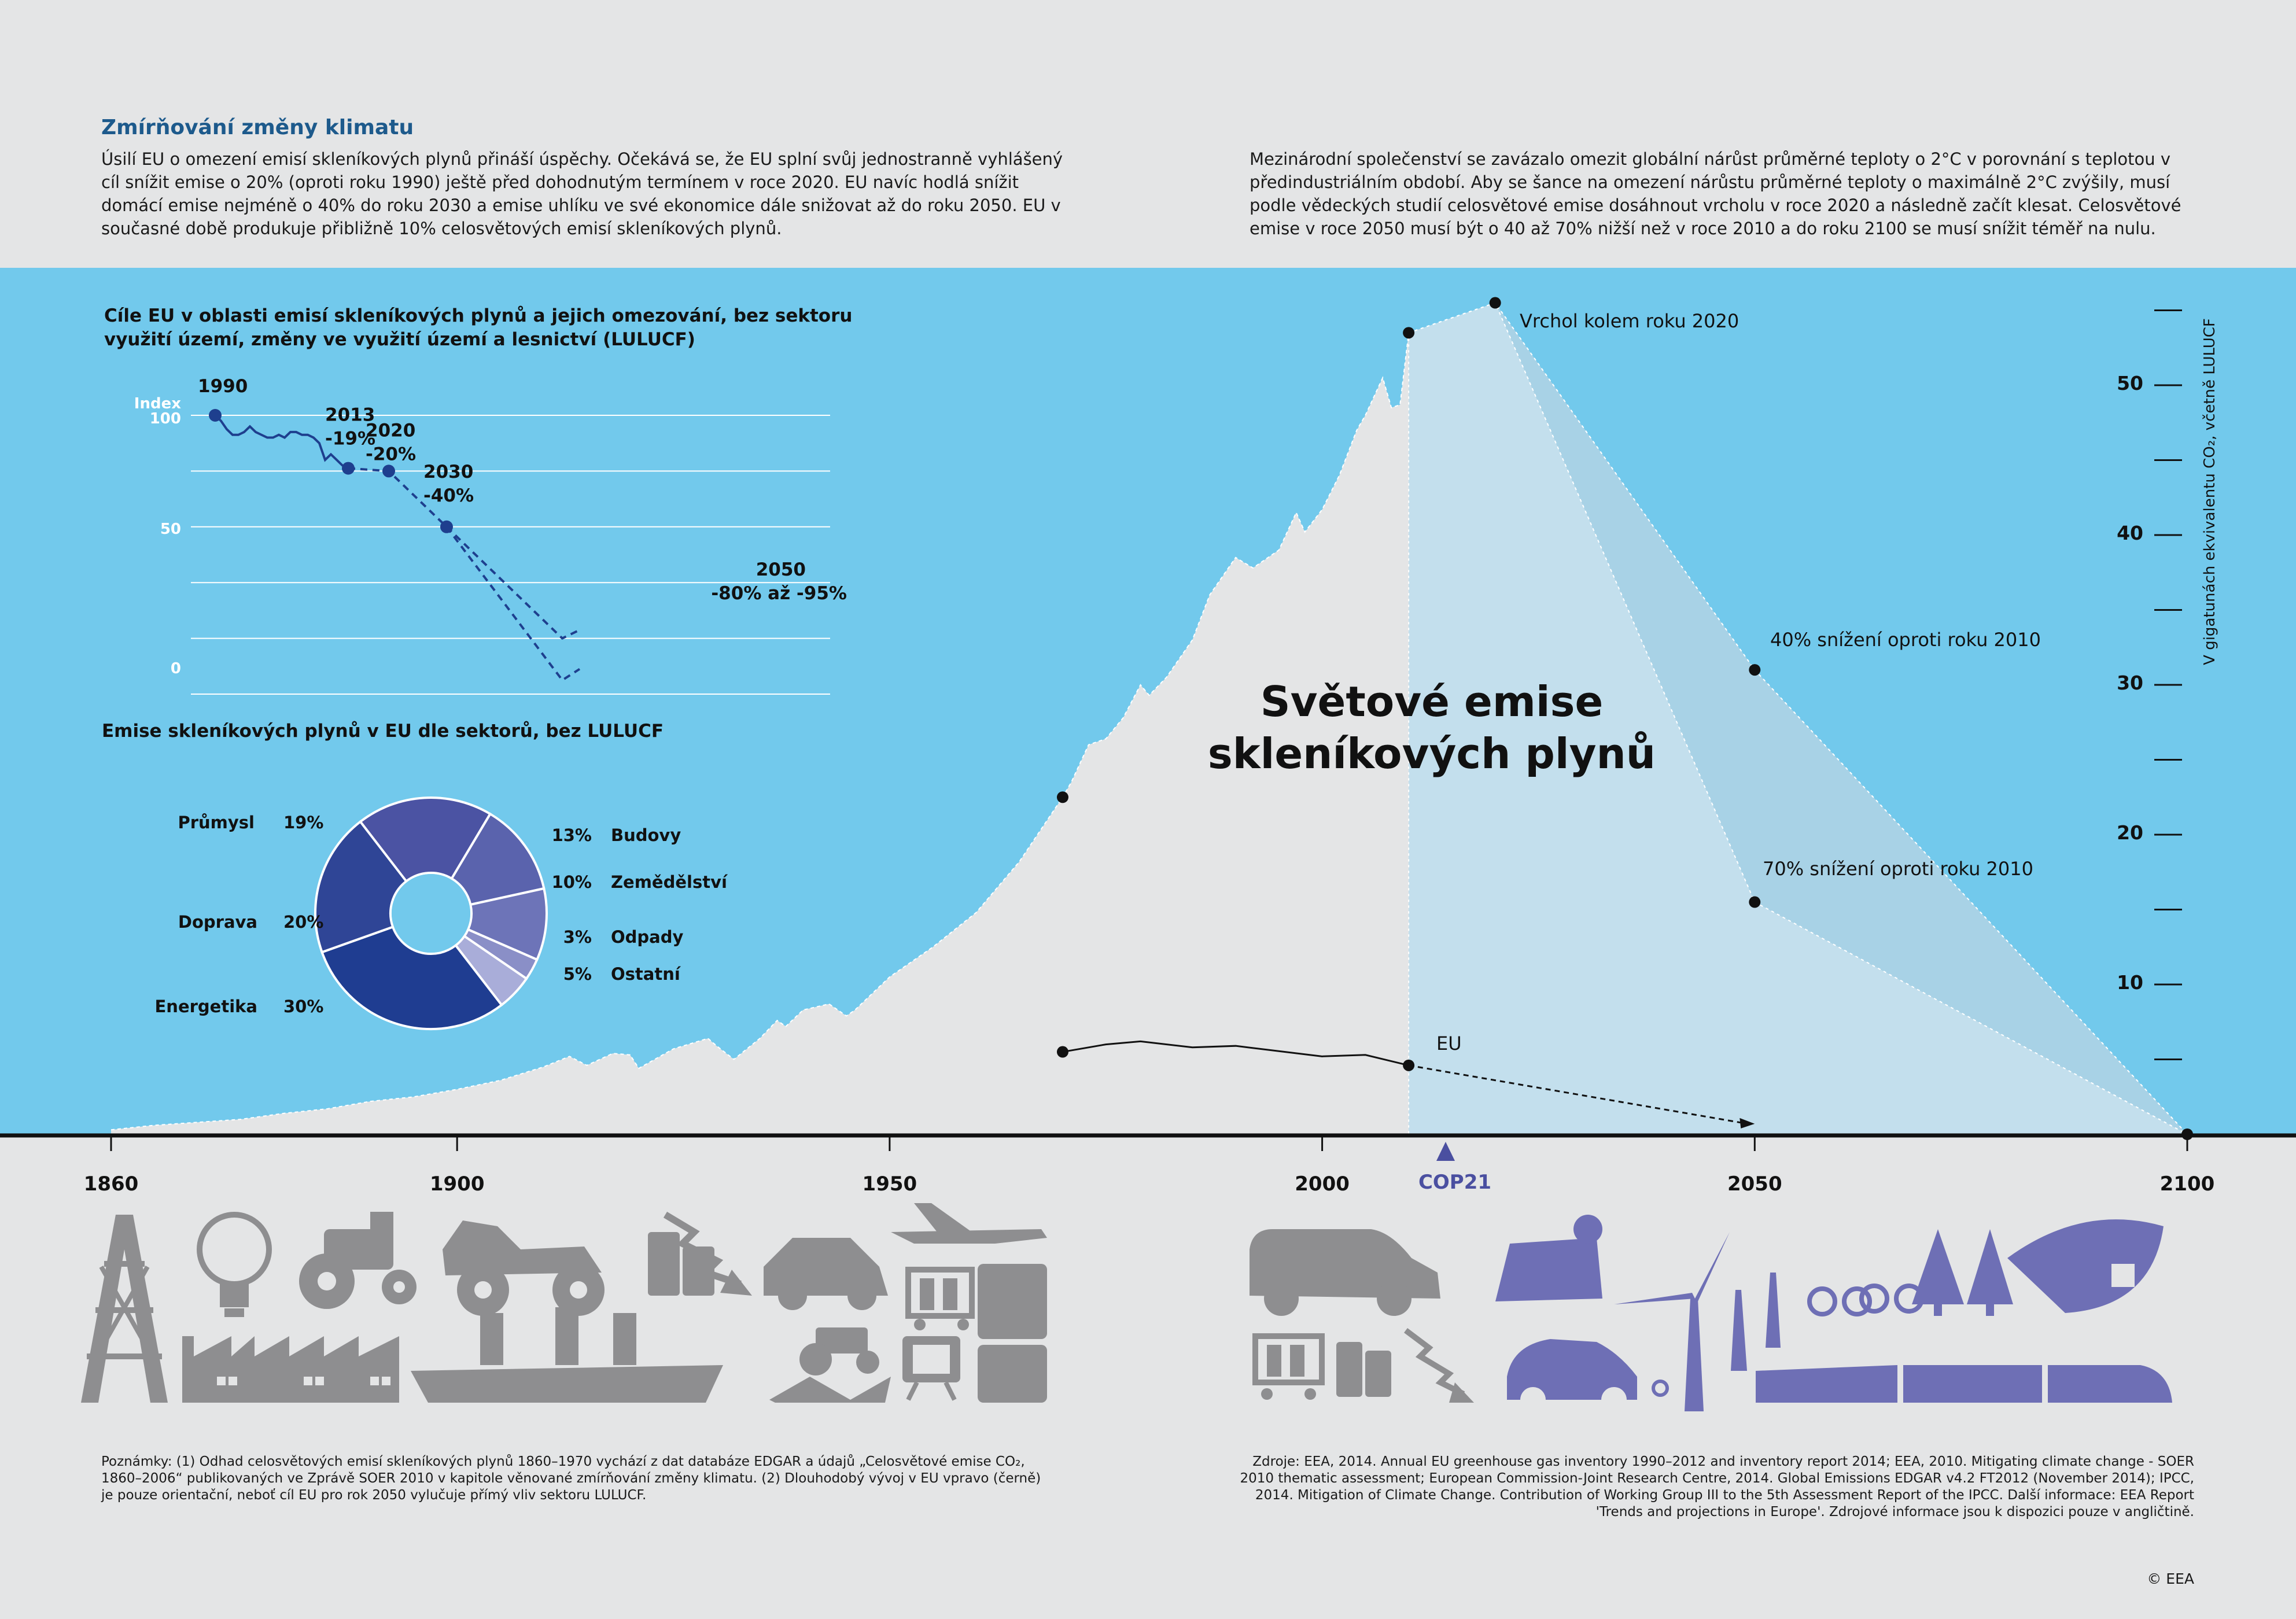 The image size is (2296, 1619). I want to click on sector-value: 30%, so click(303, 1006).